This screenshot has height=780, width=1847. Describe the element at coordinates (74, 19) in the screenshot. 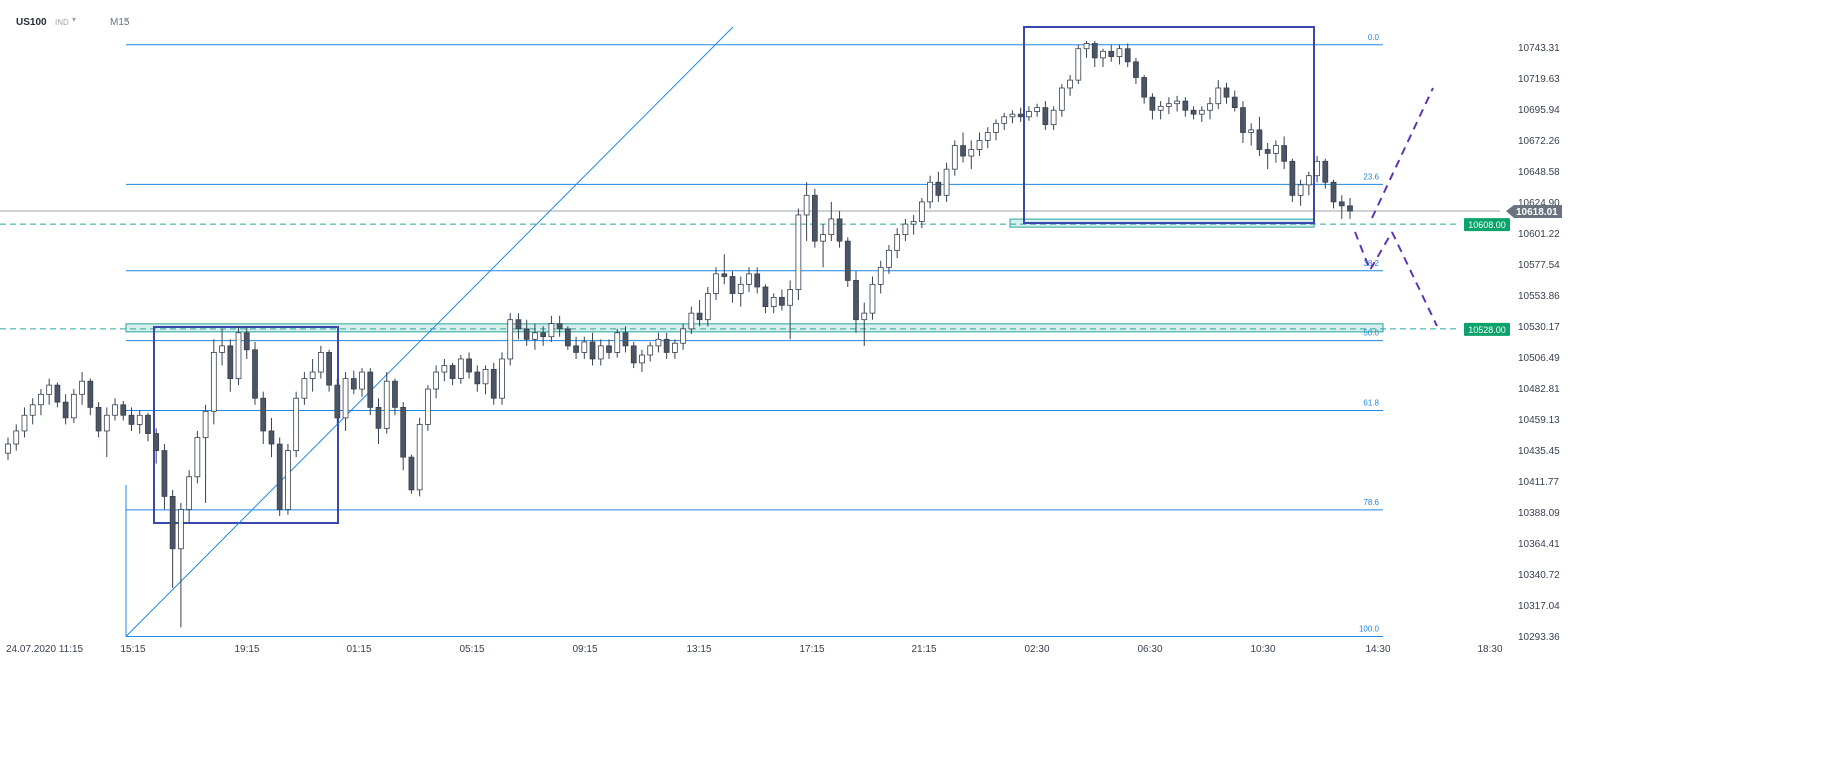

I see `chevron-down-icon: ▾` at that location.